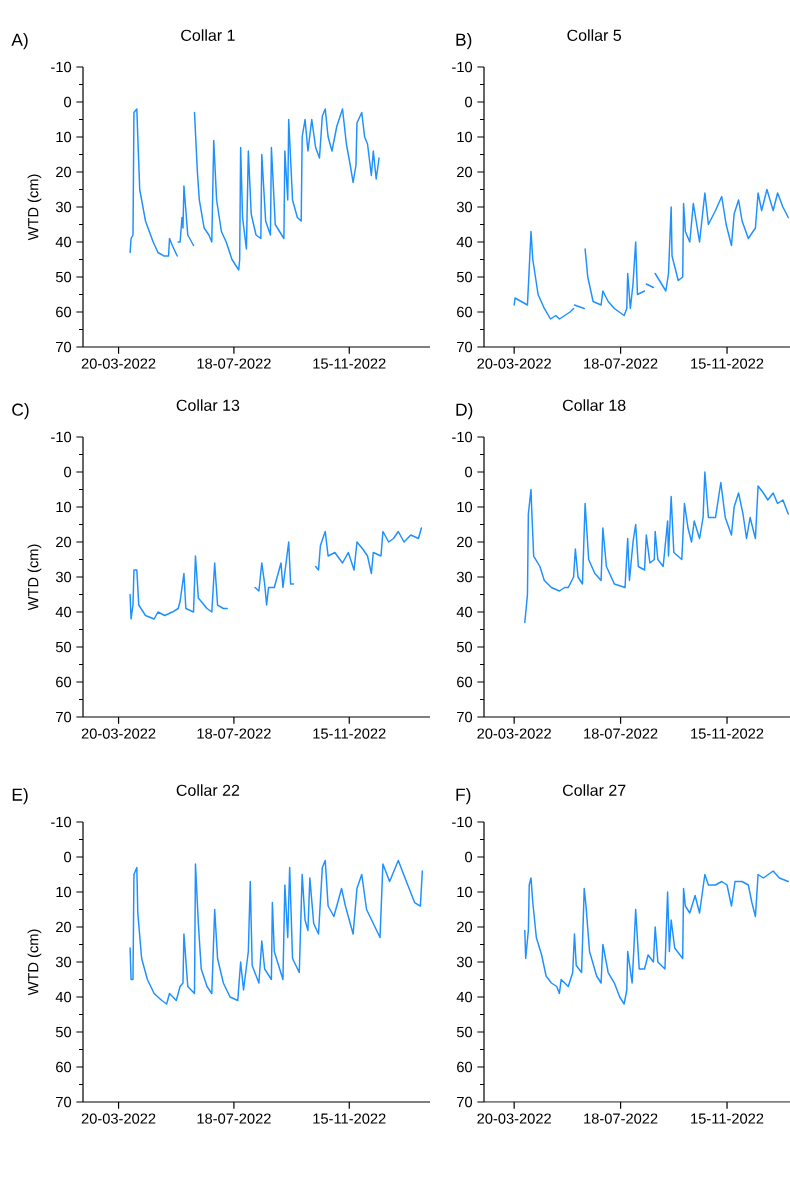 The image size is (790, 1179). Describe the element at coordinates (208, 790) in the screenshot. I see `chart-title: Collar 22` at that location.